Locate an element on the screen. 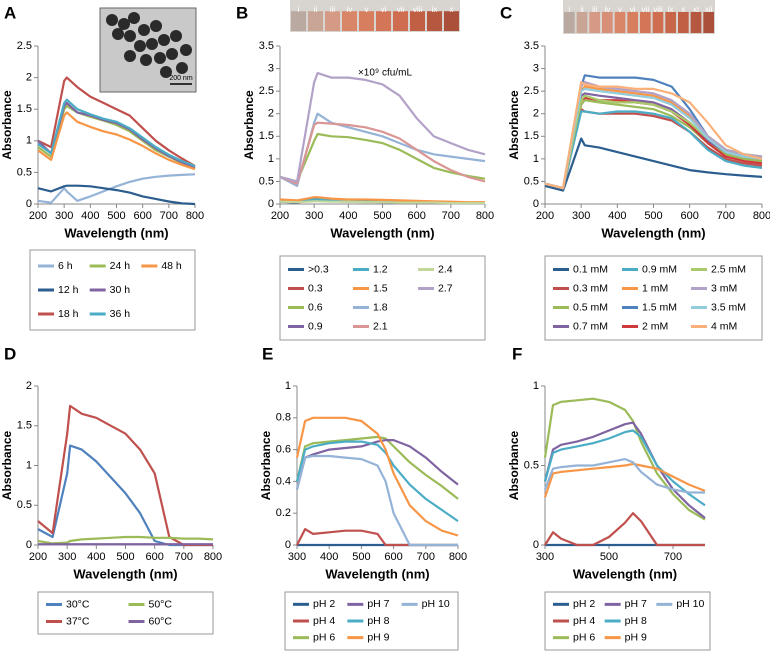 Image resolution: width=770 pixels, height=659 pixels. legend-label: 2.4 is located at coordinates (445, 269).